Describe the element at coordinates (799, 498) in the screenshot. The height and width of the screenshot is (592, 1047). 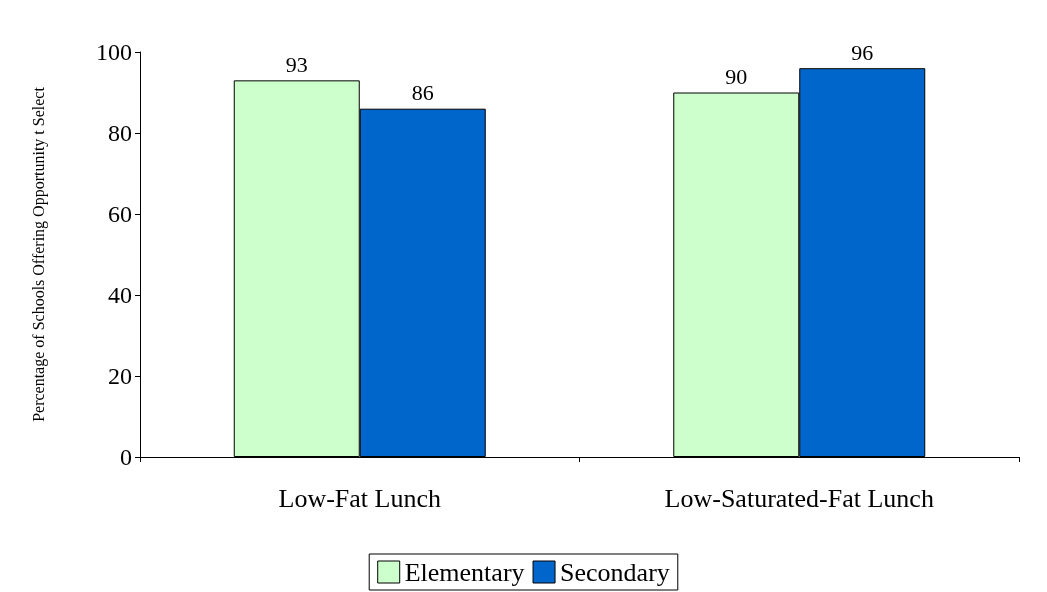
I see `x-tick-label: Low-Saturated-Fat Lunch` at that location.